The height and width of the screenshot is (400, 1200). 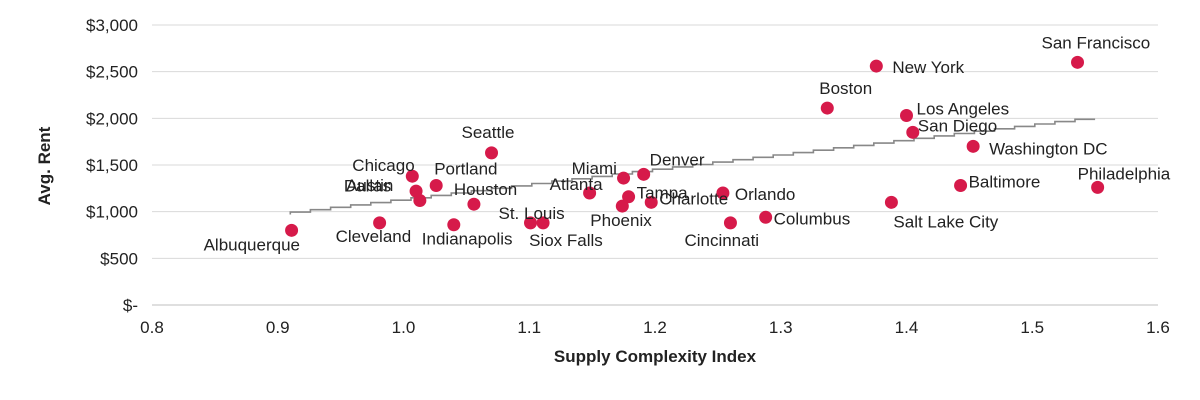 I want to click on y-axis-ticks: $- $500 $1,000 $1,500 $2,000 $2,500 $3,000, so click(x=112, y=165).